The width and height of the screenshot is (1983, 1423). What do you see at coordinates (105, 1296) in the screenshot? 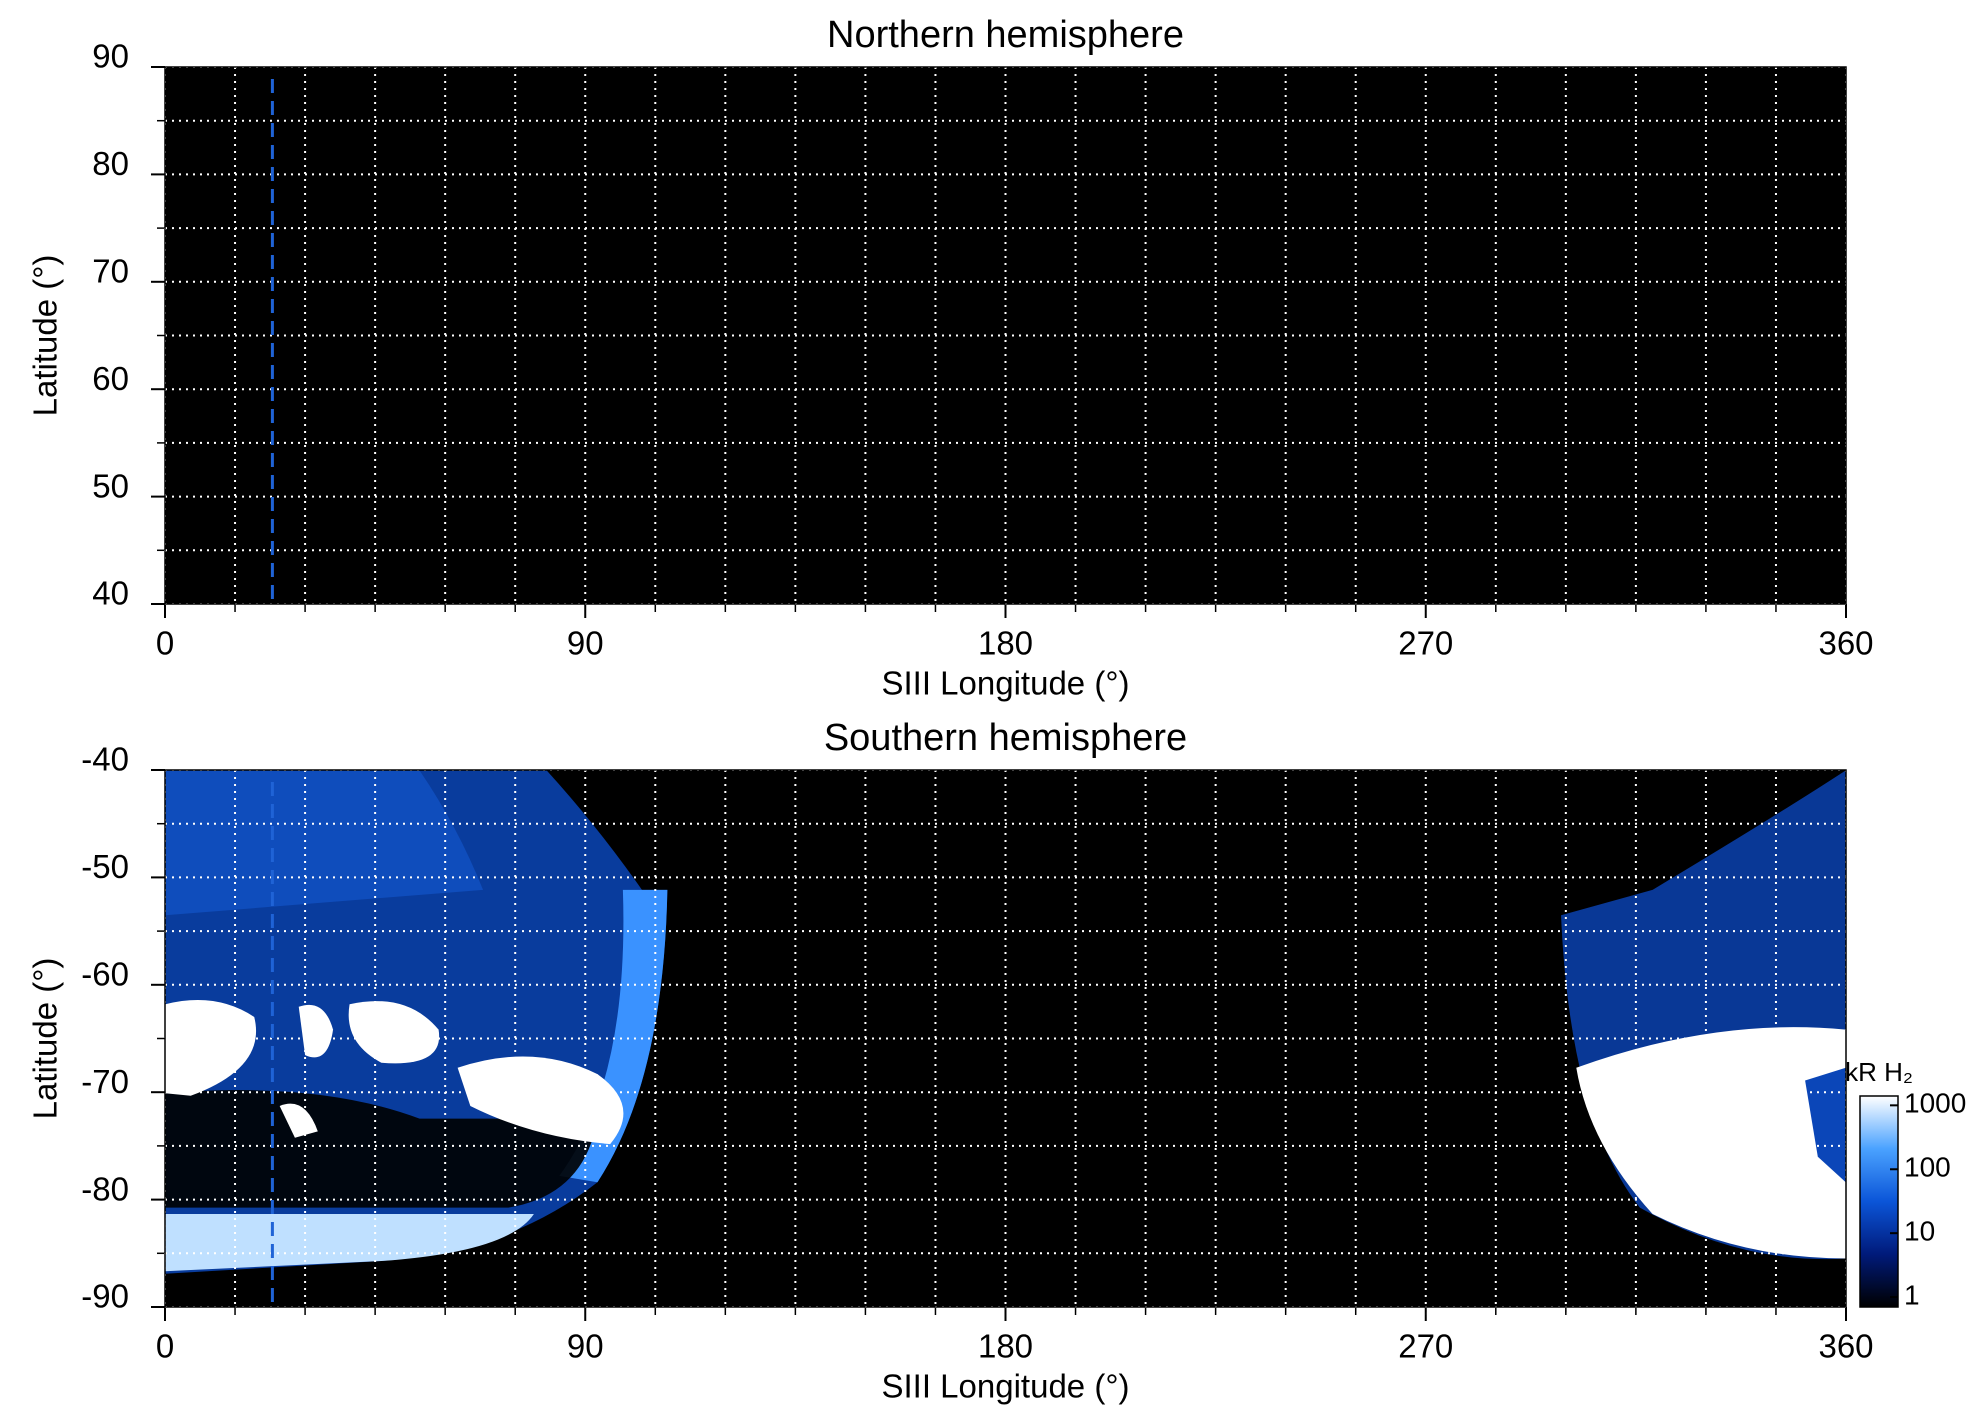
I see `y-tick-label: -90` at bounding box center [105, 1296].